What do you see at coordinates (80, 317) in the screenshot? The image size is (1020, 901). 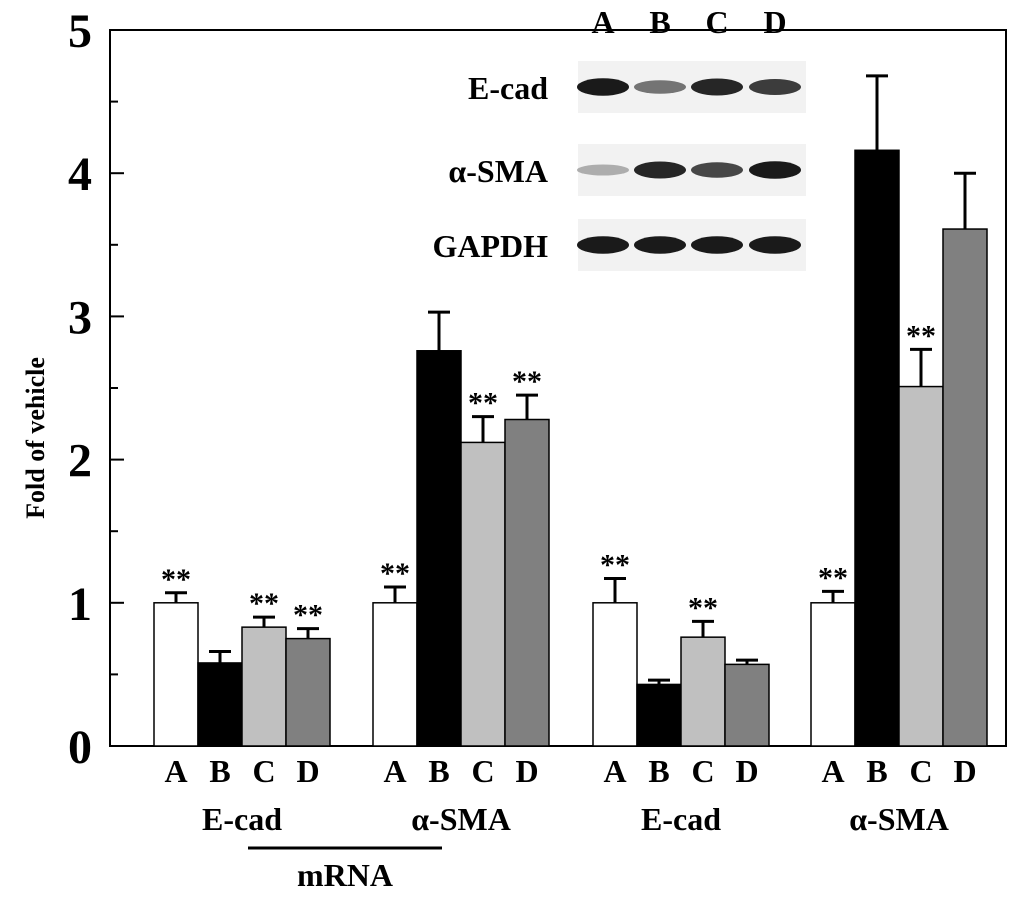 I see `y-tick-label: 3` at bounding box center [80, 317].